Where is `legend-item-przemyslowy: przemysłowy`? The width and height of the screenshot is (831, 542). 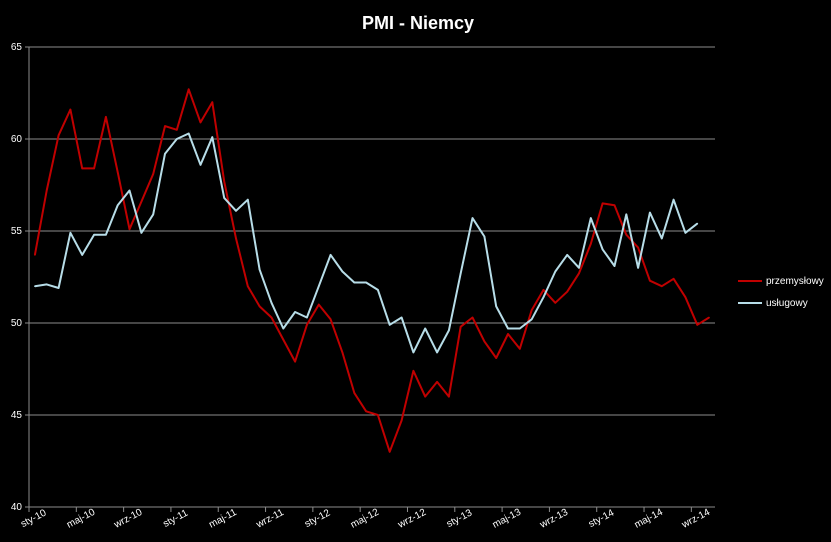
legend-item-przemyslowy: przemysłowy is located at coordinates (781, 281).